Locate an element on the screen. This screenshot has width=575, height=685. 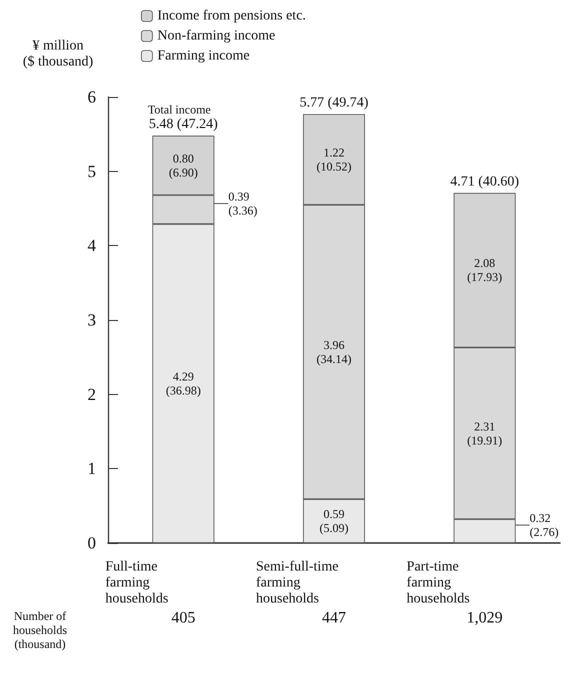
text: Number of households (thousand) is located at coordinates (40, 630).